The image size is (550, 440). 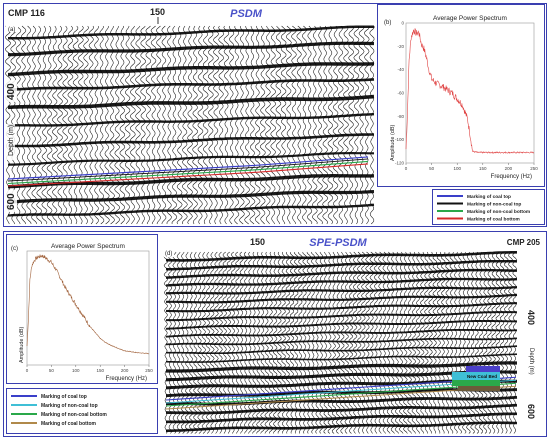 I want to click on y-tick-label: -40, so click(x=400, y=69).